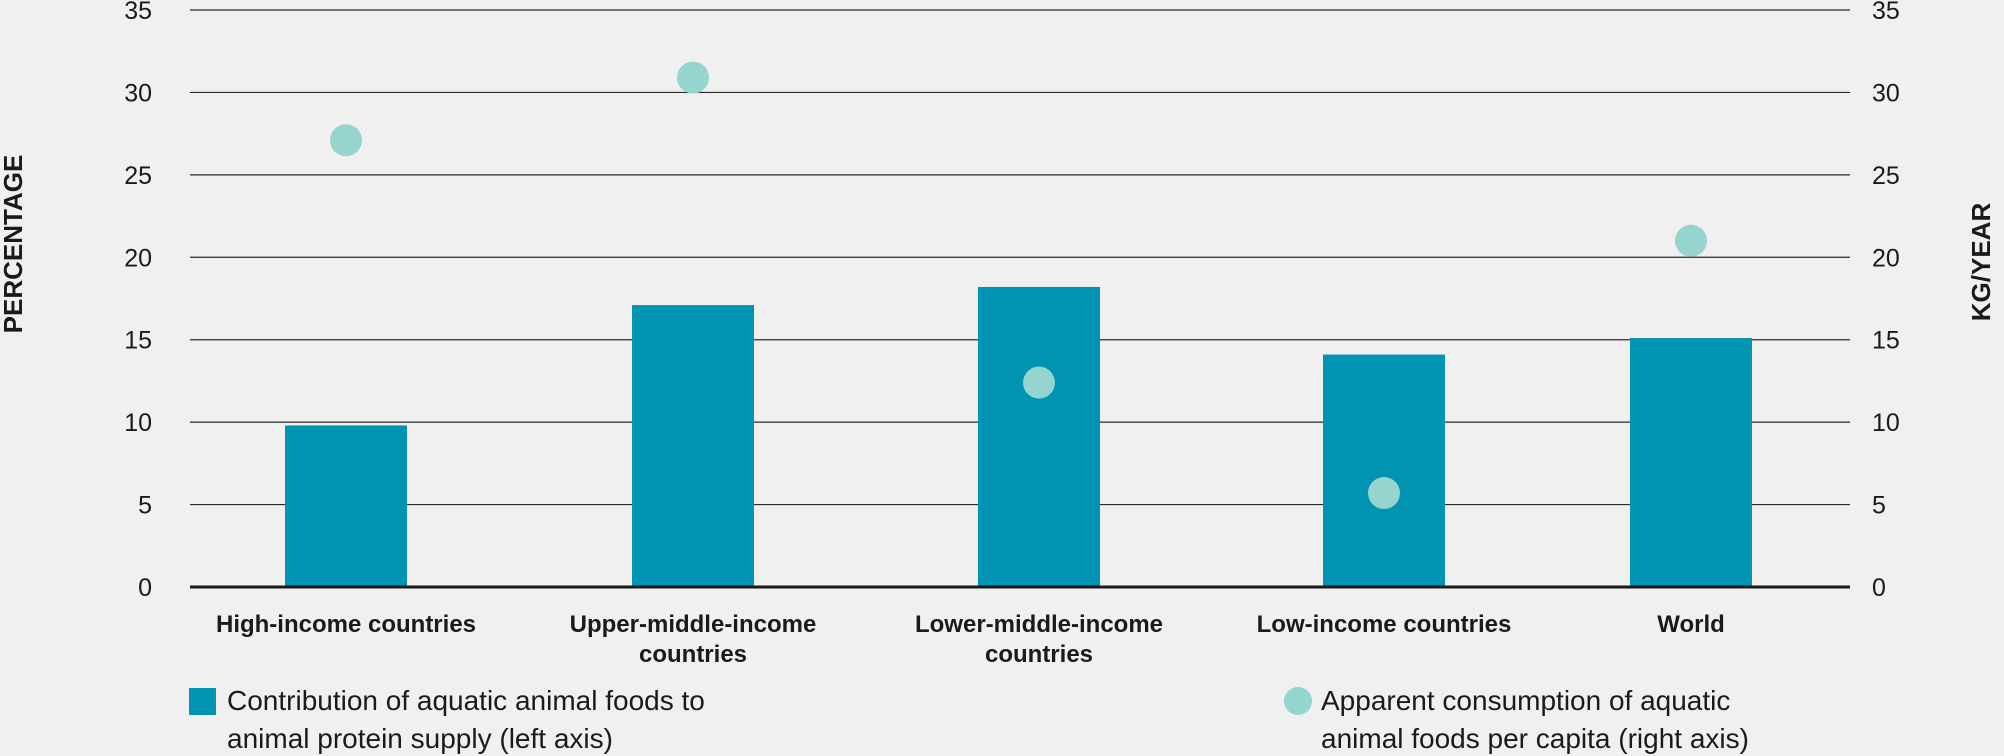 The width and height of the screenshot is (2004, 756). I want to click on category-label: Lower-middle-income countries, so click(1039, 639).